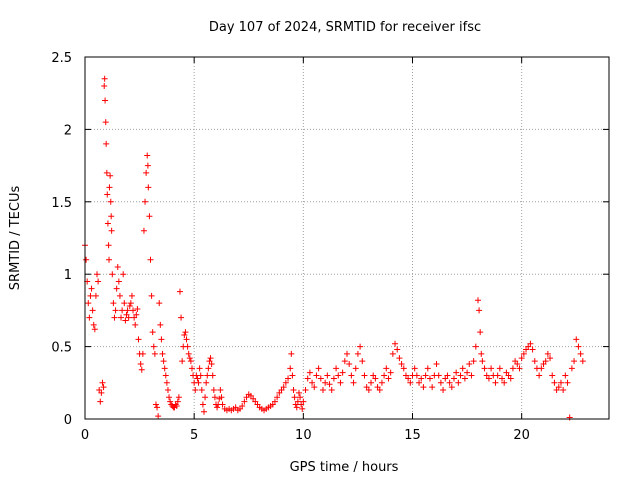 The image size is (640, 480). I want to click on x-tick-label: 15, so click(412, 435).